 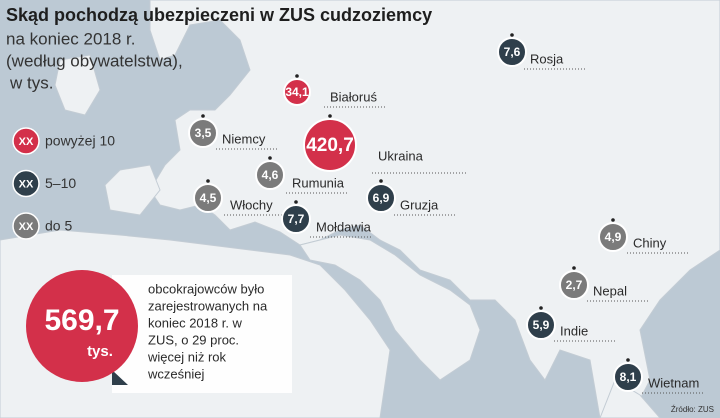 What do you see at coordinates (318, 182) in the screenshot?
I see `country-label: Rumunia` at bounding box center [318, 182].